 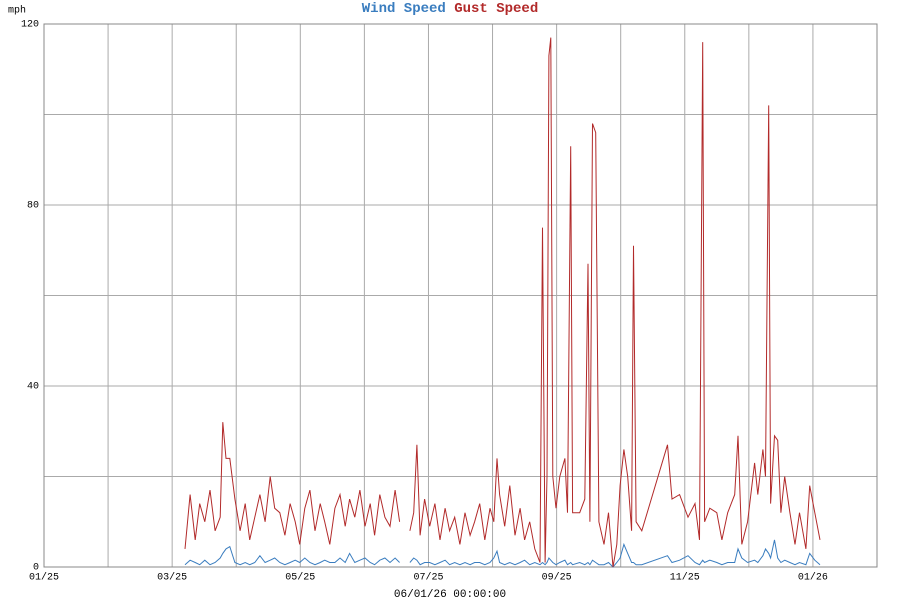 I want to click on data-line, so click(x=502, y=553).